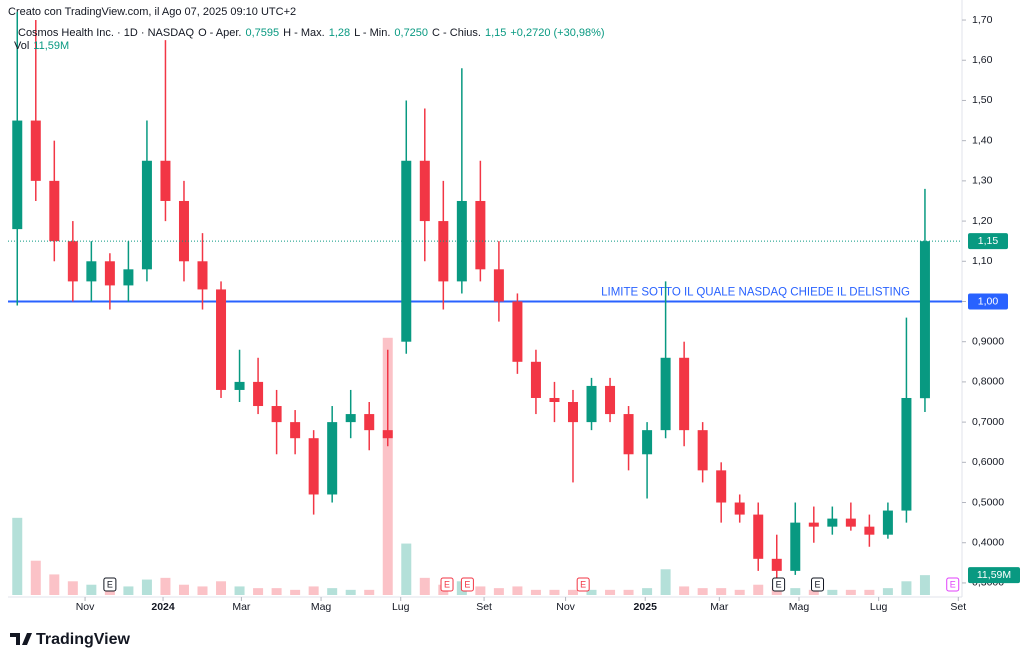  I want to click on x-tick-label: Mar, so click(241, 607).